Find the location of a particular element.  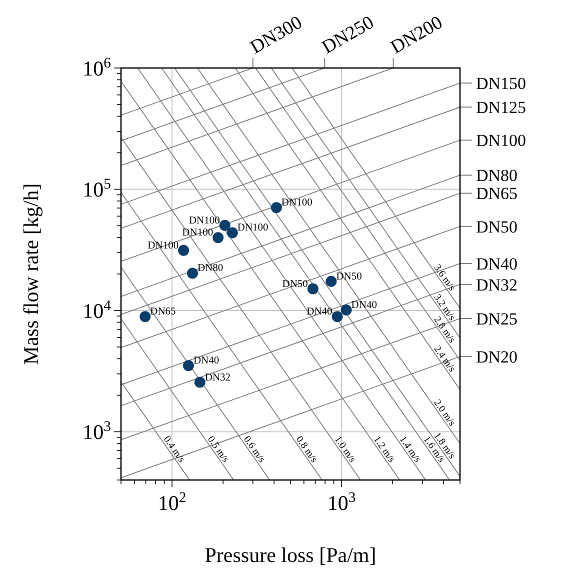

text: 0.4 m/s is located at coordinates (173, 449).